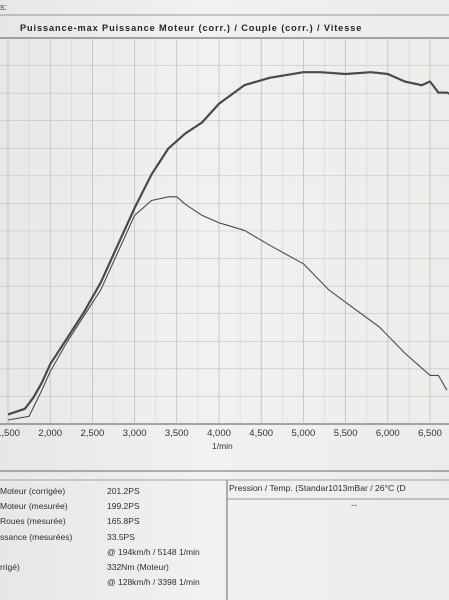 Image resolution: width=449 pixels, height=600 pixels. What do you see at coordinates (430, 433) in the screenshot?
I see `x-tick-label: 6,500` at bounding box center [430, 433].